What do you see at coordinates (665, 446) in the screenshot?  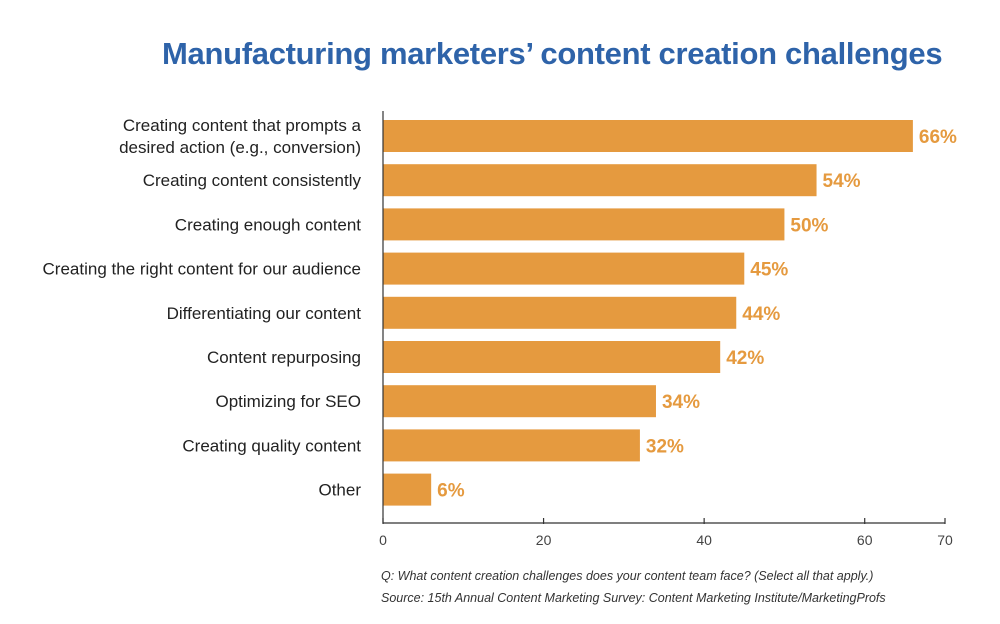 I see `data-label-8: 32%` at bounding box center [665, 446].